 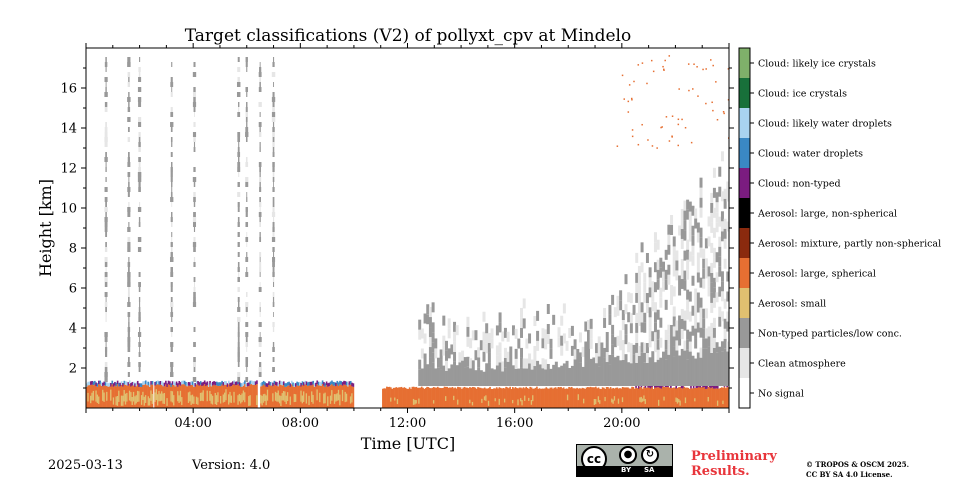 I want to click on legend-label: Clean atmosphere, so click(x=802, y=364).